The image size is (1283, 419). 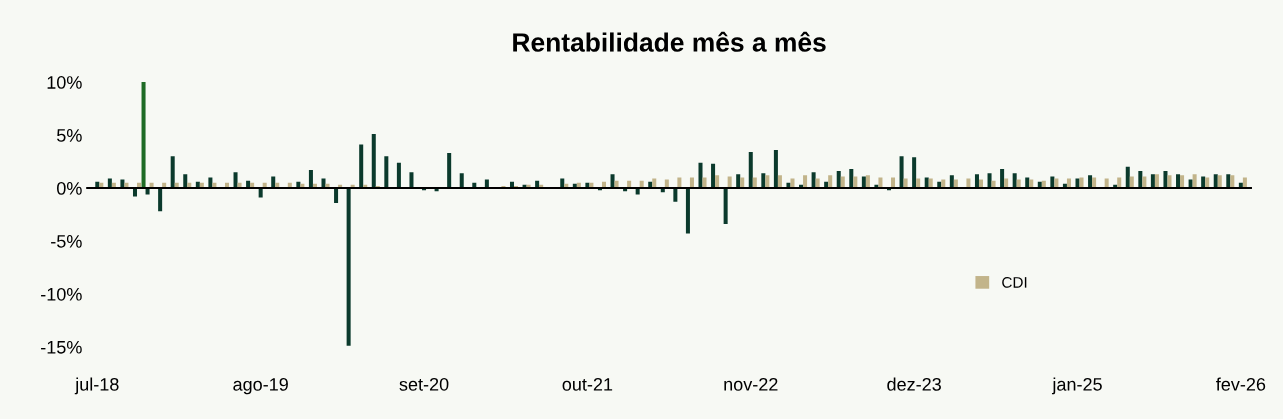 What do you see at coordinates (69, 135) in the screenshot?
I see `y-tick-label: 5%` at bounding box center [69, 135].